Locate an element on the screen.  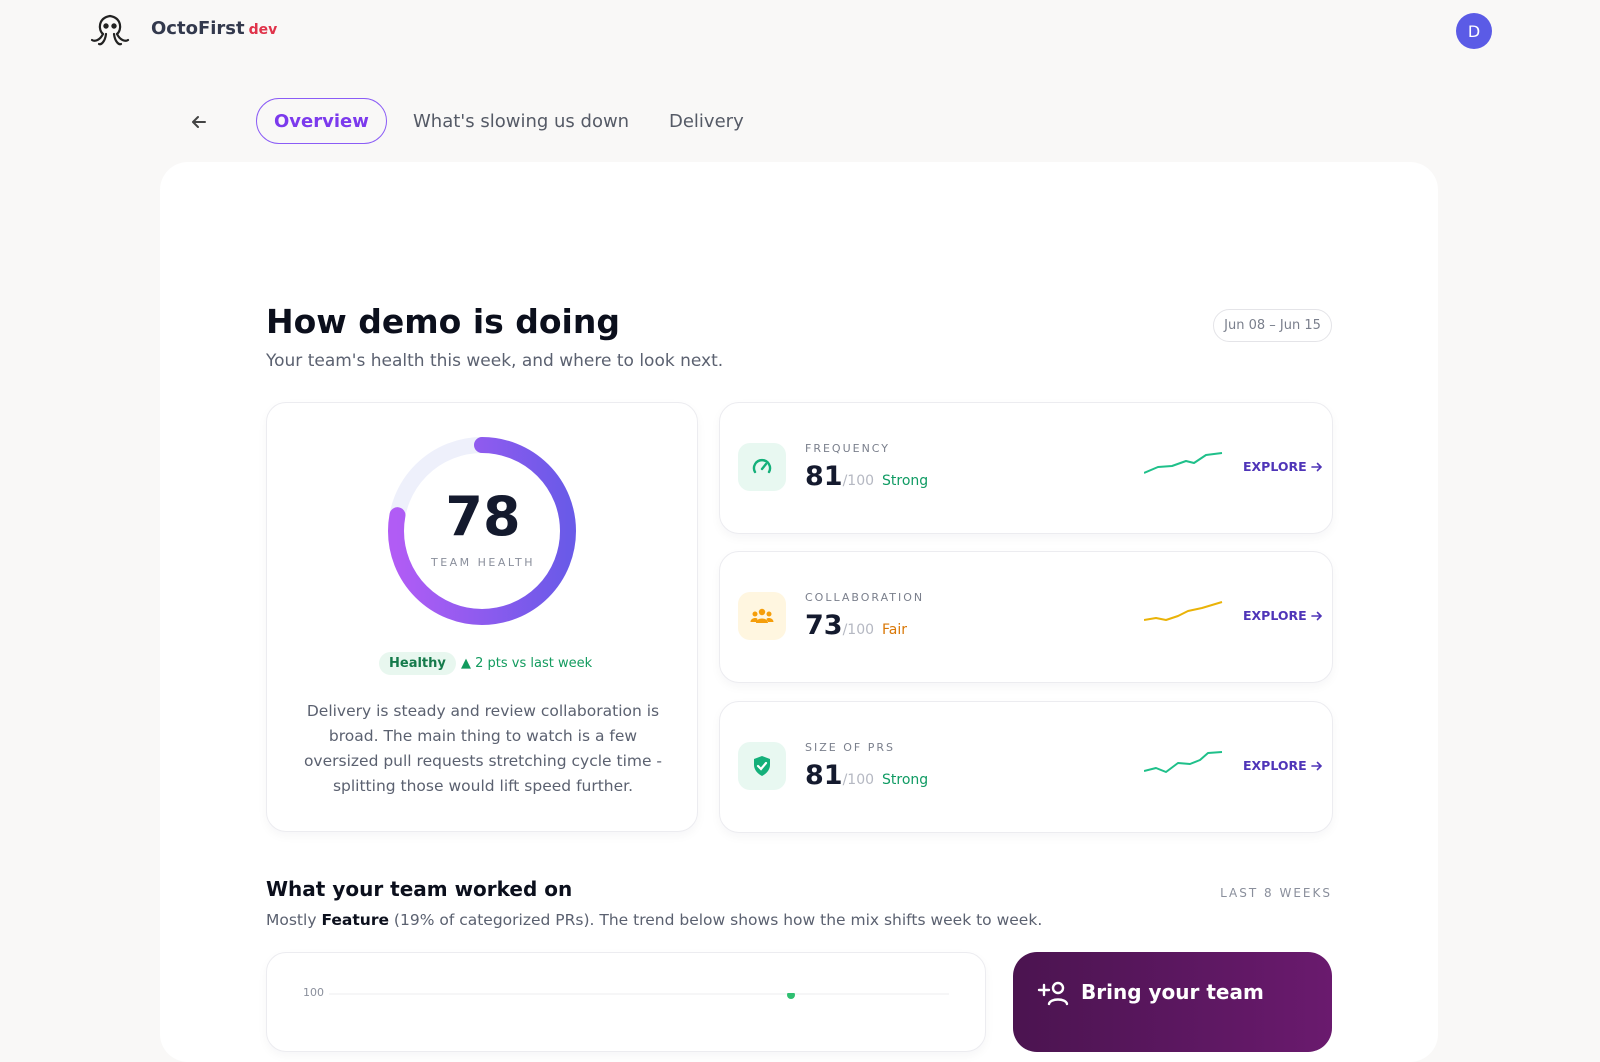
section-title: What your team worked on is located at coordinates (419, 889).